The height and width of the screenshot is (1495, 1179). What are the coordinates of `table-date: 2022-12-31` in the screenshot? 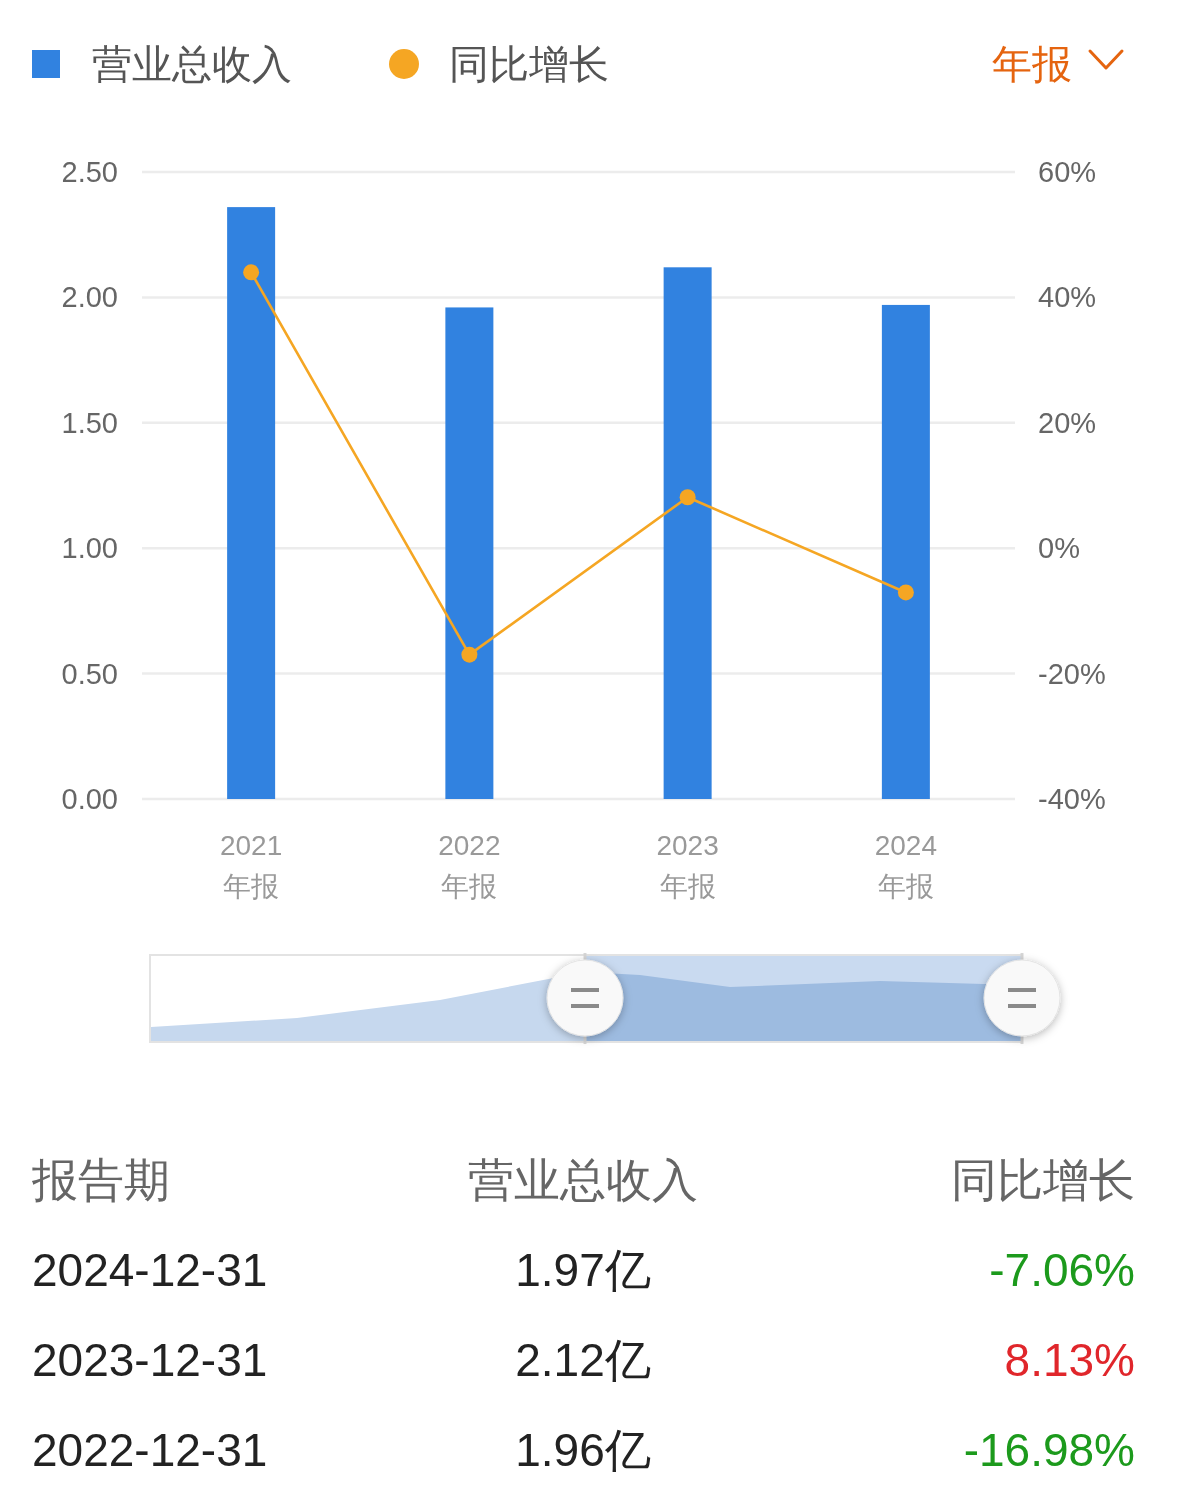 It's located at (150, 1450).